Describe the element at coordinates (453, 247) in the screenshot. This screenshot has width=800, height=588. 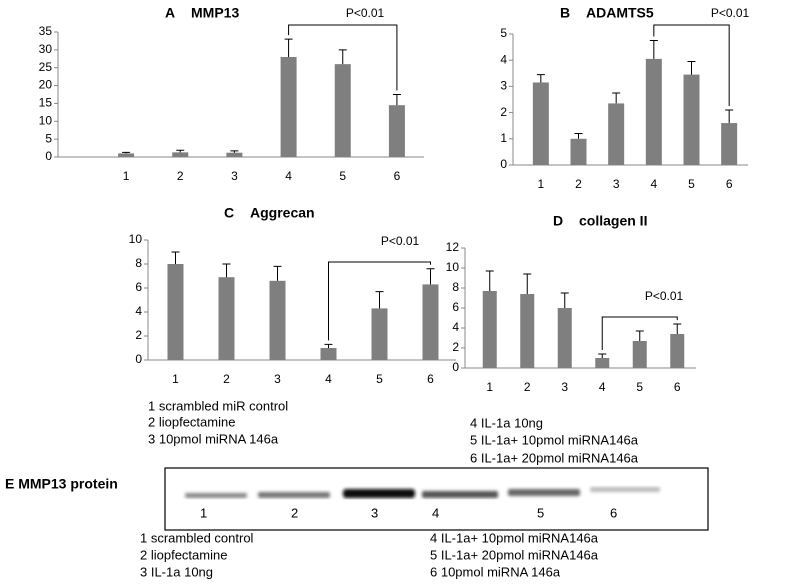
I see `y-tick-label: 12` at that location.